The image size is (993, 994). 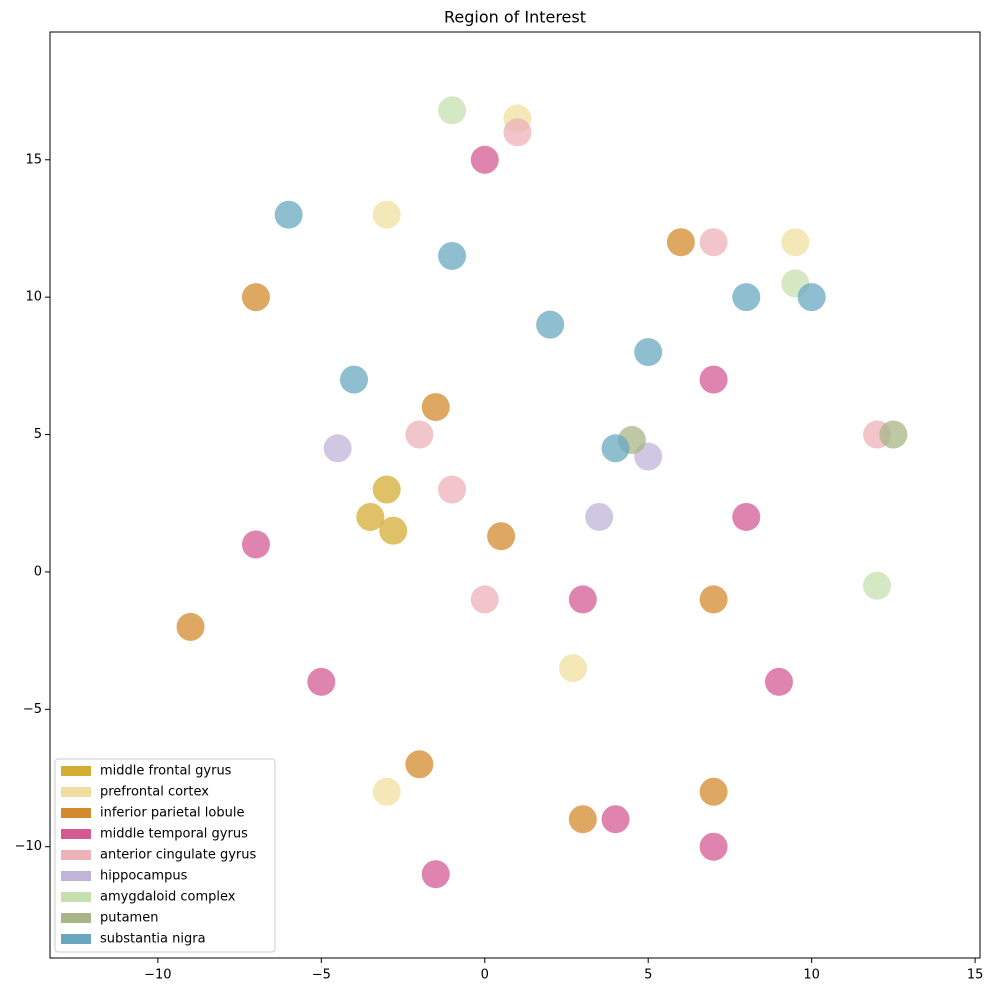 What do you see at coordinates (485, 975) in the screenshot?
I see `x-tick-label: 0` at bounding box center [485, 975].